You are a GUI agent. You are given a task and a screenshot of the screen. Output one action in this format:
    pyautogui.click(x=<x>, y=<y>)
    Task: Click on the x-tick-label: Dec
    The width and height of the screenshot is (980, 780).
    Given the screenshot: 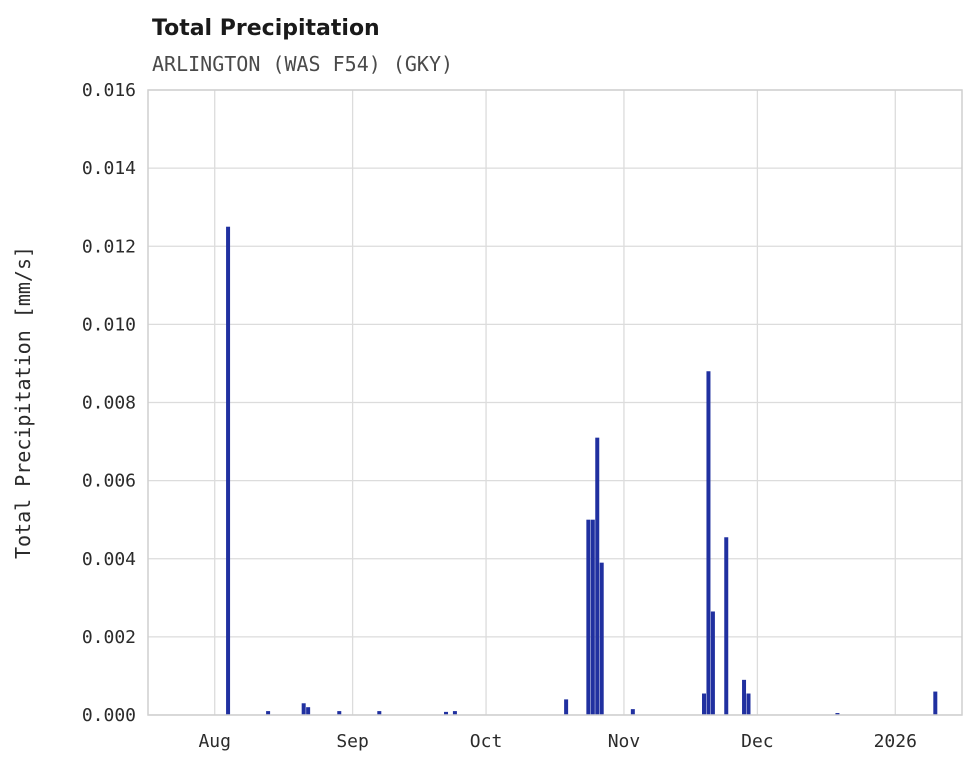 What is the action you would take?
    pyautogui.click(x=757, y=741)
    